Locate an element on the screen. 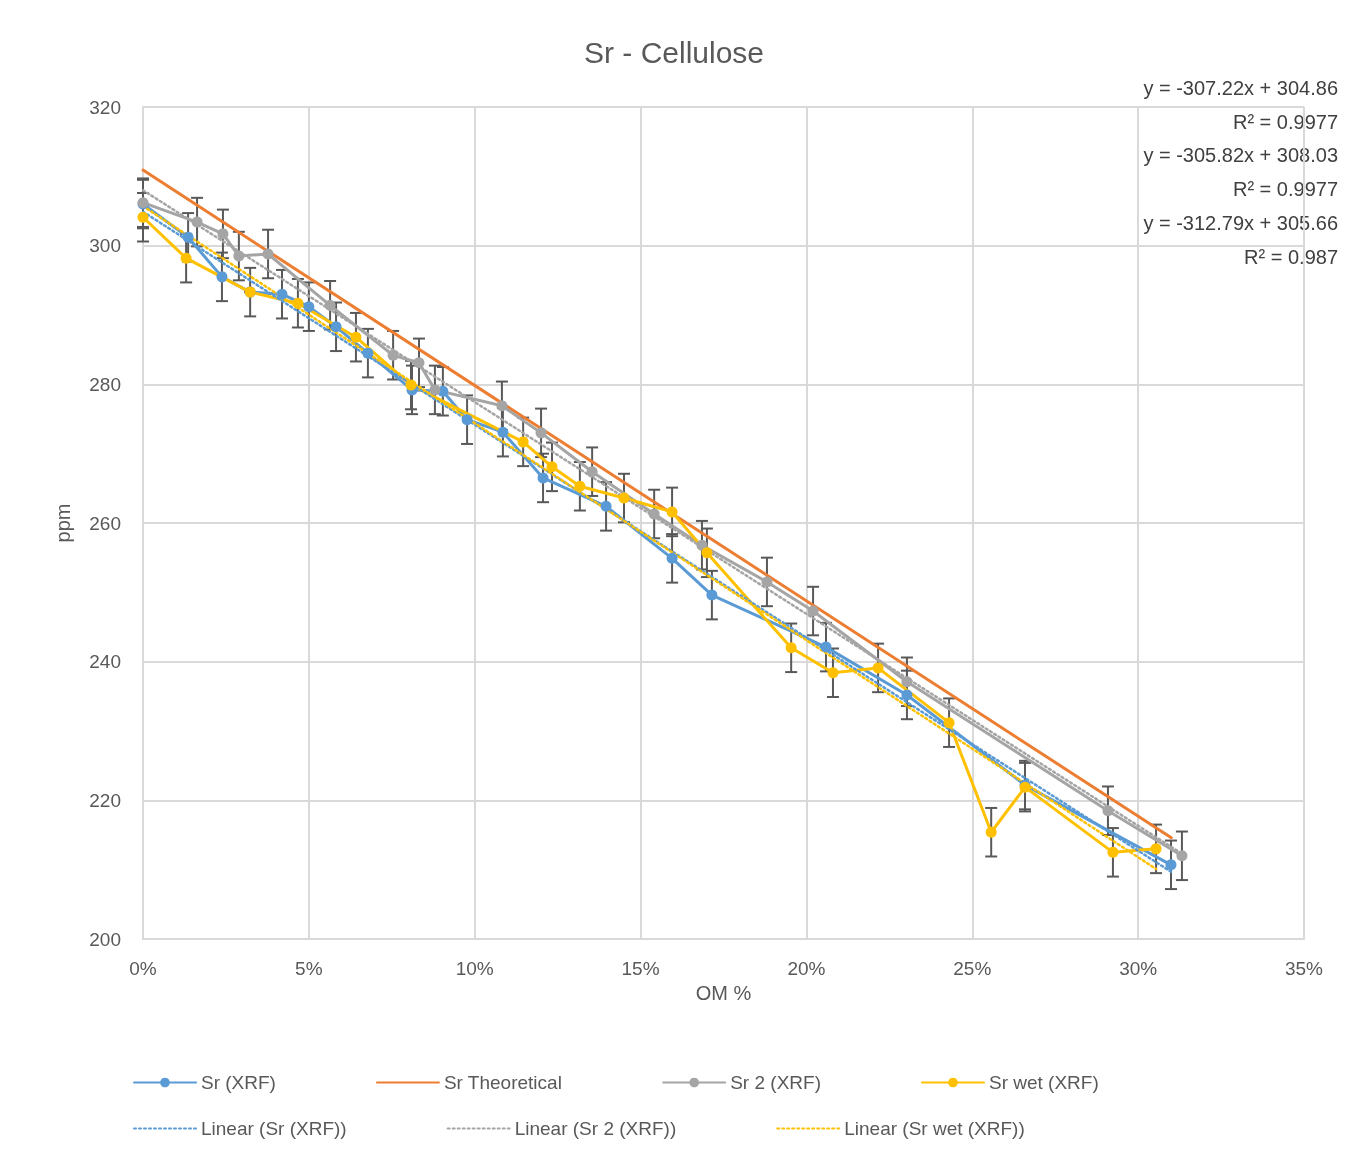 The height and width of the screenshot is (1154, 1348). legend-label: Linear (Sr wet (XRF)) is located at coordinates (934, 1128).